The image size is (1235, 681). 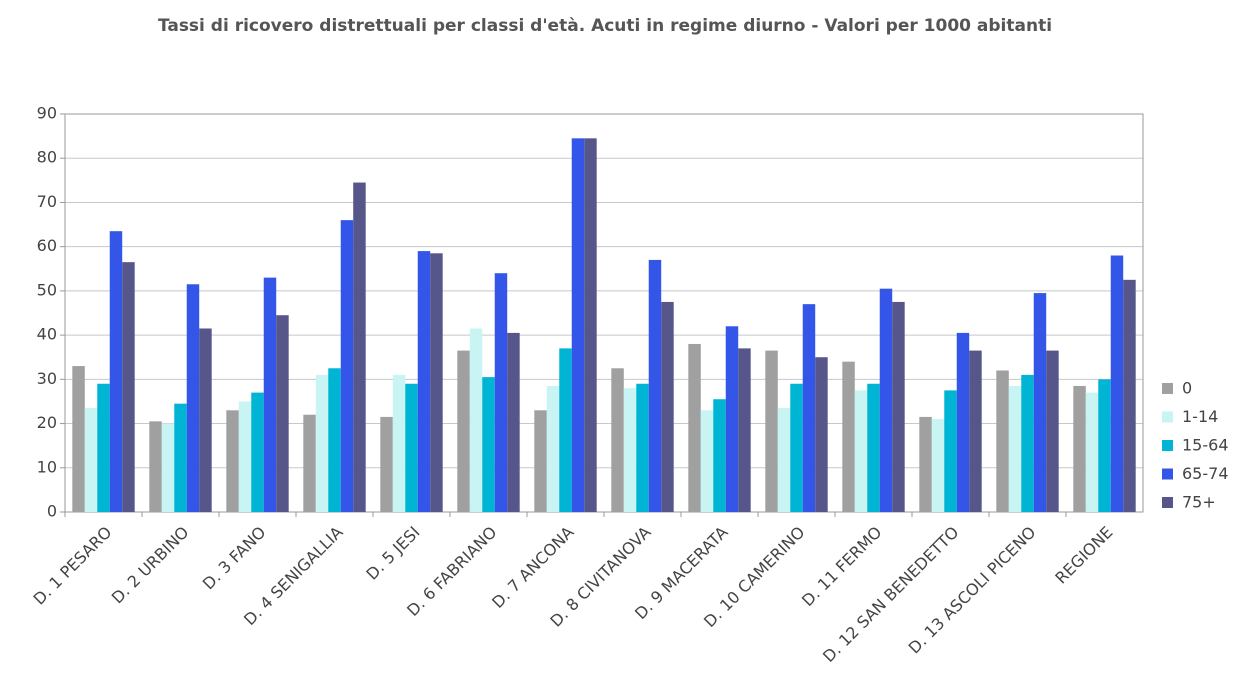 I want to click on x-tick-label: D. 2 URBINO, so click(x=150, y=565).